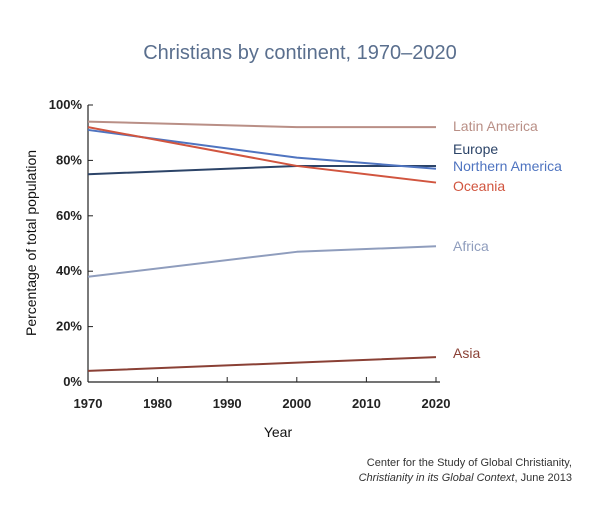 This screenshot has width=600, height=513. What do you see at coordinates (436, 403) in the screenshot?
I see `x-tick-label: 2020` at bounding box center [436, 403].